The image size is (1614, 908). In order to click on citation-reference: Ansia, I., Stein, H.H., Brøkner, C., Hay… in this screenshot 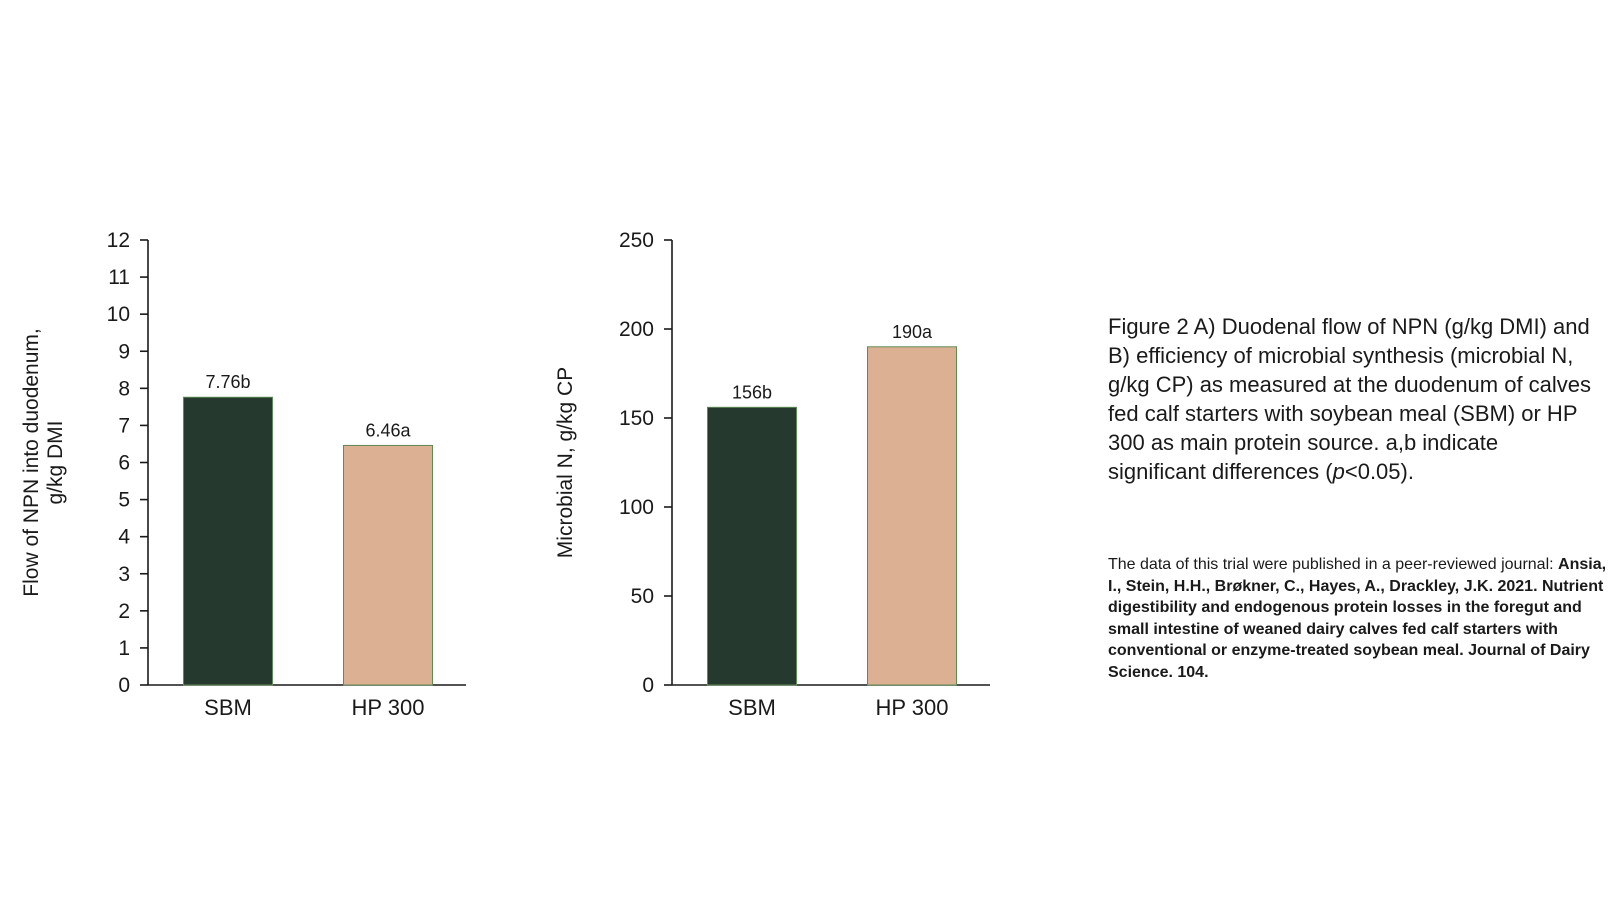, I will do `click(1357, 618)`.